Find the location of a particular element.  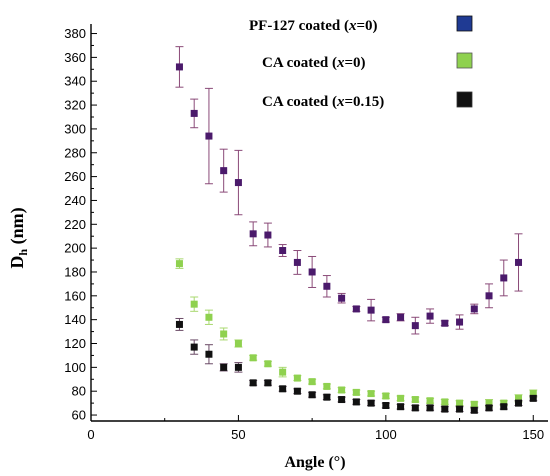

y-tick-label: 340 is located at coordinates (75, 81).